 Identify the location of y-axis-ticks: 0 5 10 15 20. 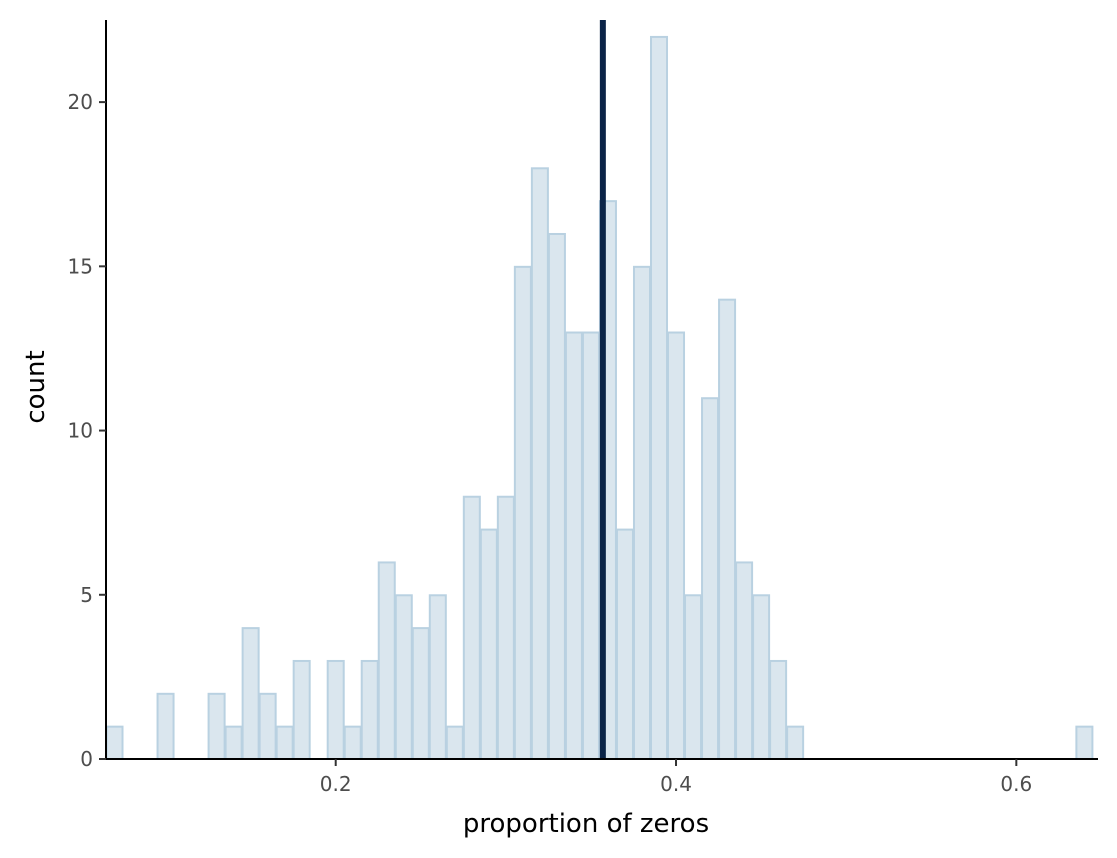
(87, 430).